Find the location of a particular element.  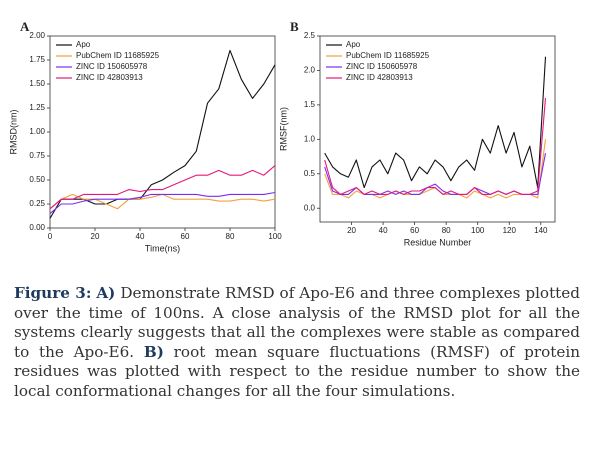

y-tick-label: 1.0 is located at coordinates (310, 138).